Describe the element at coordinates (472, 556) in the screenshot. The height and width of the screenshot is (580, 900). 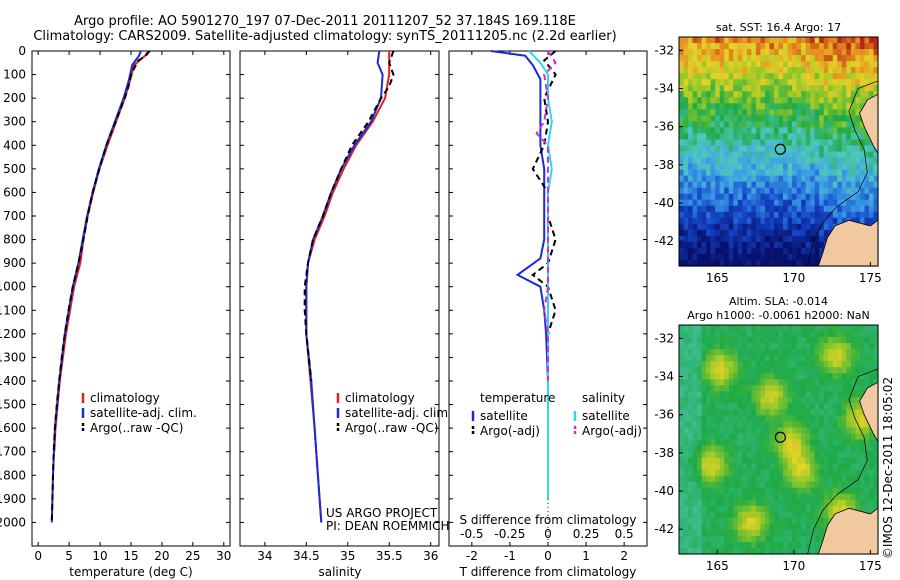
I see `x-tick-label: -2` at that location.